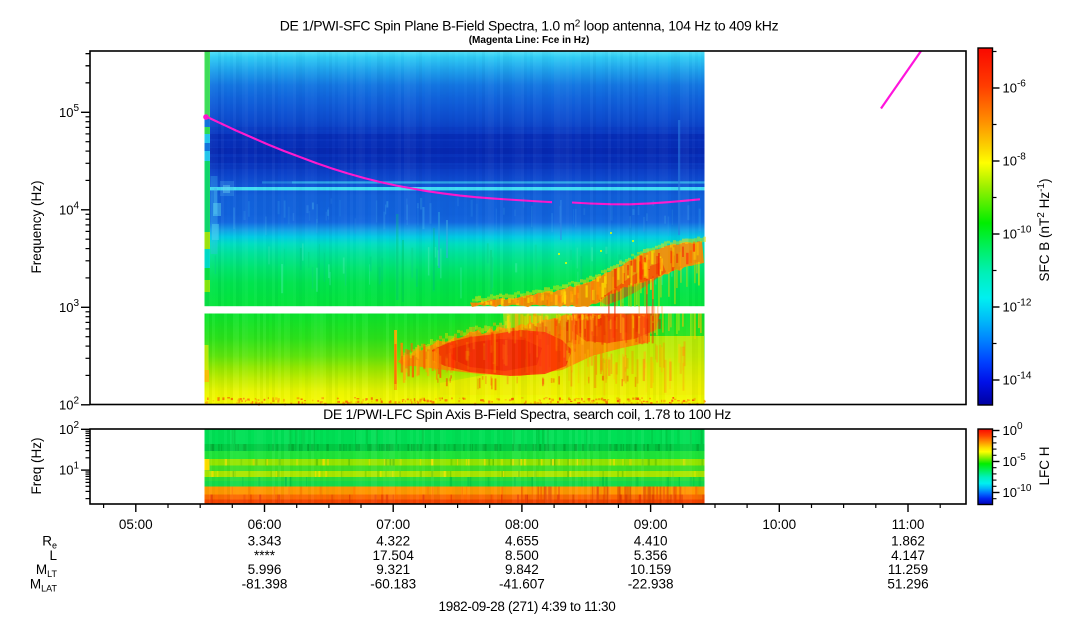  I want to click on svg-text: 3.343, so click(265, 541).